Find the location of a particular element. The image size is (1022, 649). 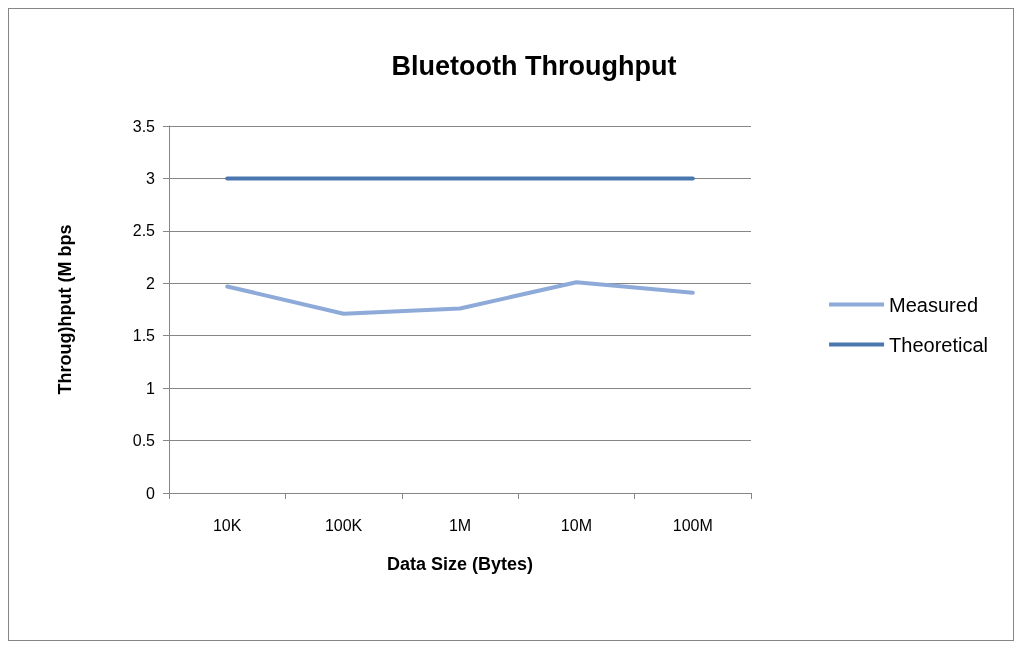

y-tick-label: 1.5 is located at coordinates (144, 336).